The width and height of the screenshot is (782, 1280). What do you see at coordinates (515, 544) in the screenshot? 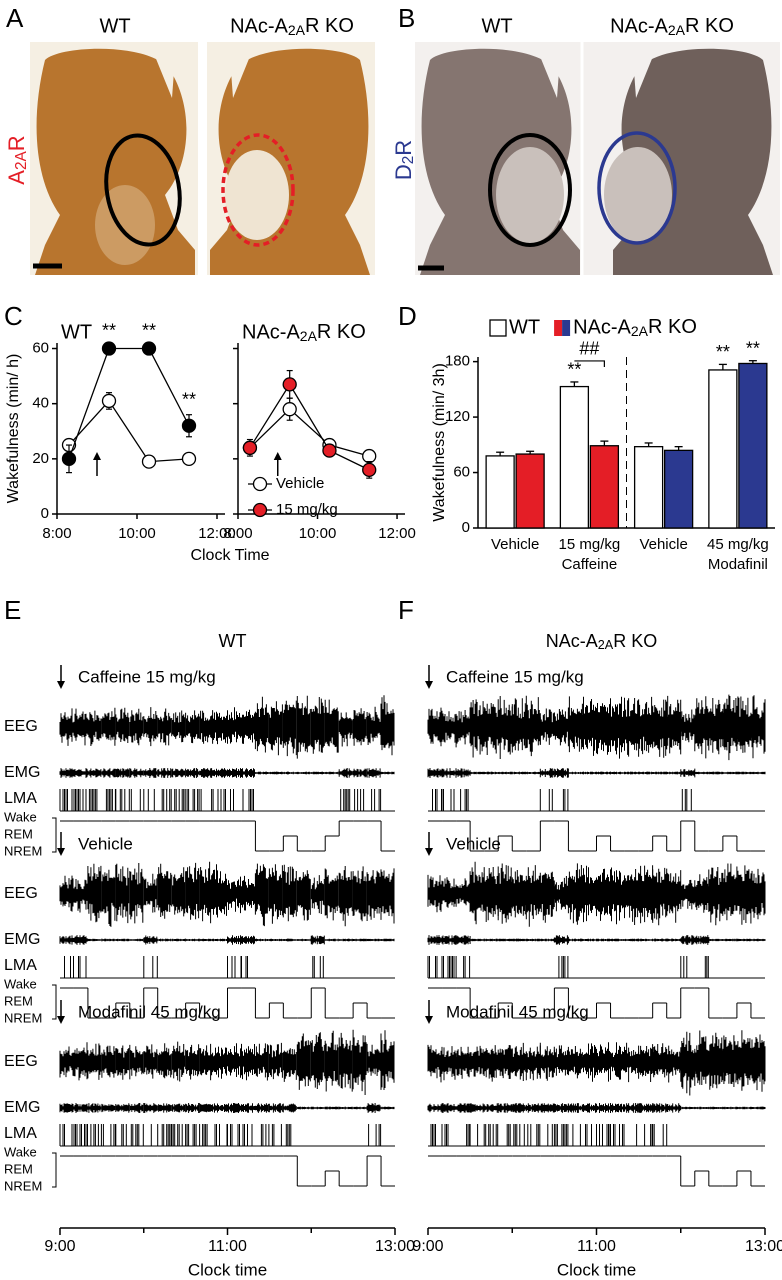
I see `x-tick-label: Vehicle` at bounding box center [515, 544].